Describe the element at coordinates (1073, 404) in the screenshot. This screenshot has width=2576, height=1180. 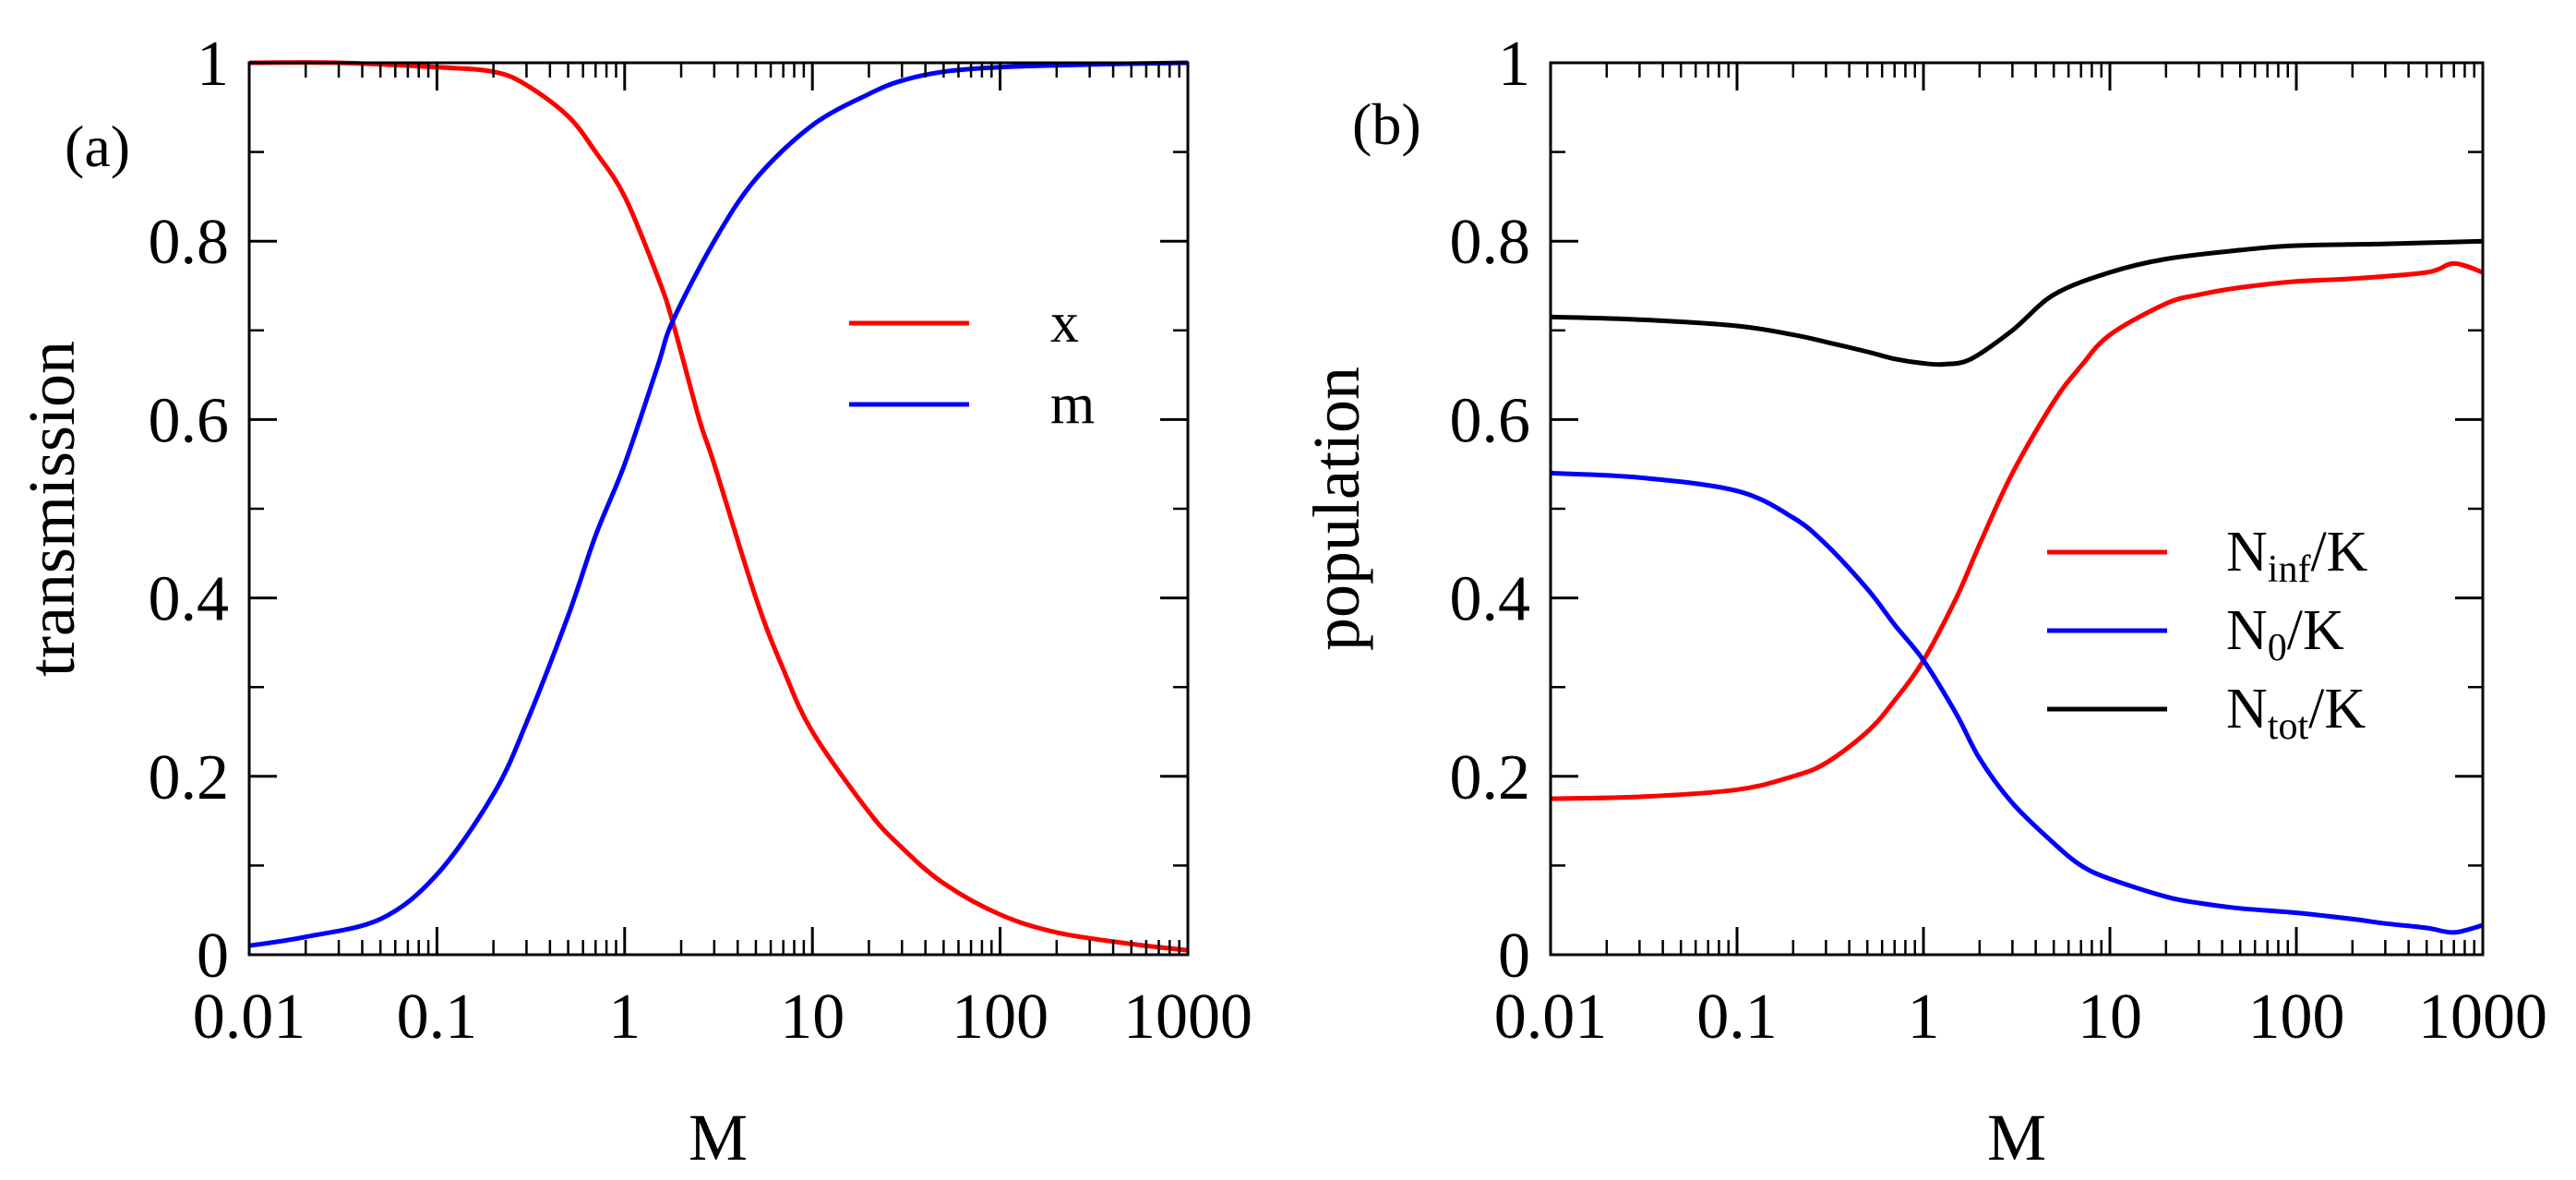
I see `legend-m-label: m` at that location.